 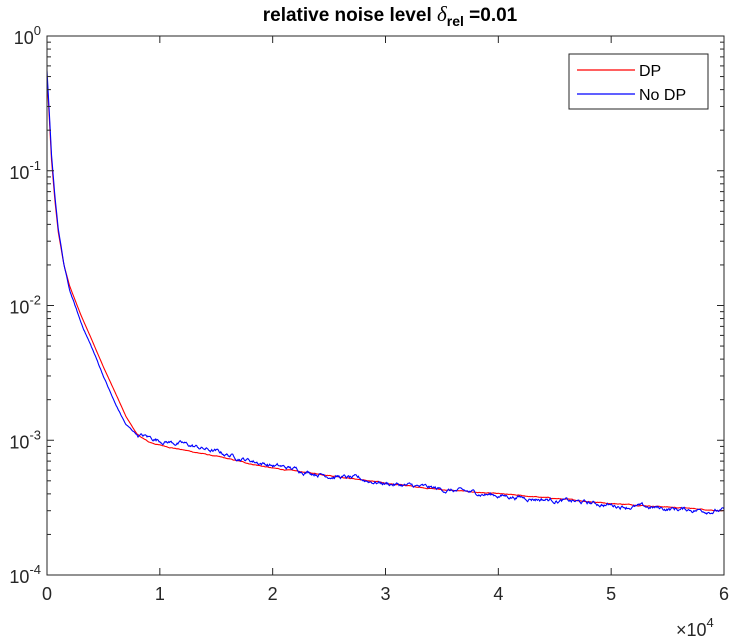 I want to click on legend-box, so click(x=638, y=81).